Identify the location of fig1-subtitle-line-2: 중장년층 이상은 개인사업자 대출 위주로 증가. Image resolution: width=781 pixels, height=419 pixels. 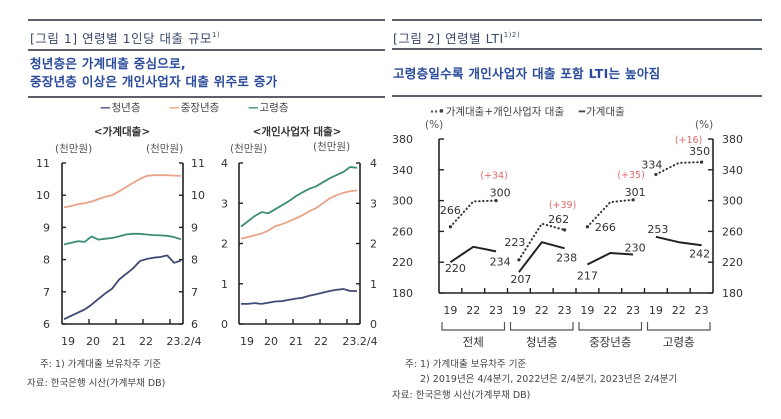
(154, 81).